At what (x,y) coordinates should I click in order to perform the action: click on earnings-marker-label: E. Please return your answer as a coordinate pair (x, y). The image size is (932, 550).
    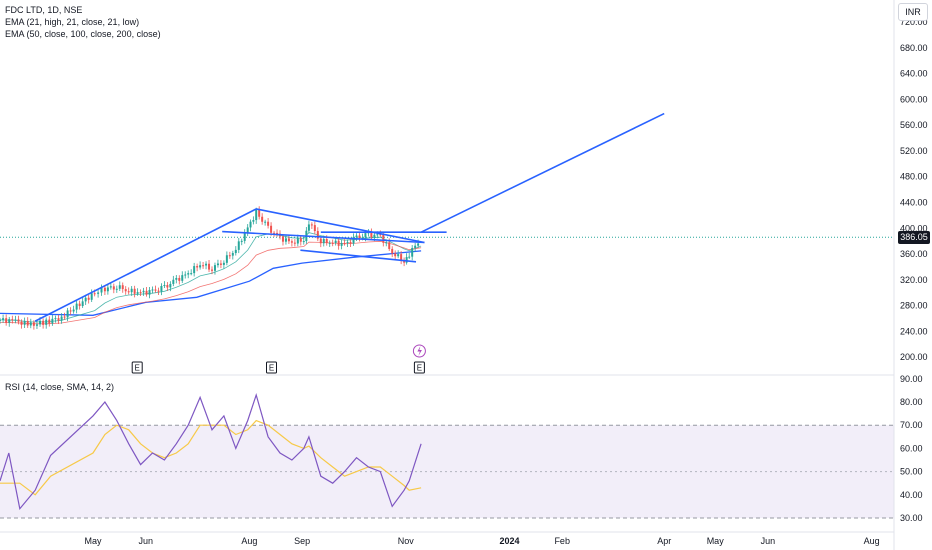
    Looking at the image, I should click on (137, 368).